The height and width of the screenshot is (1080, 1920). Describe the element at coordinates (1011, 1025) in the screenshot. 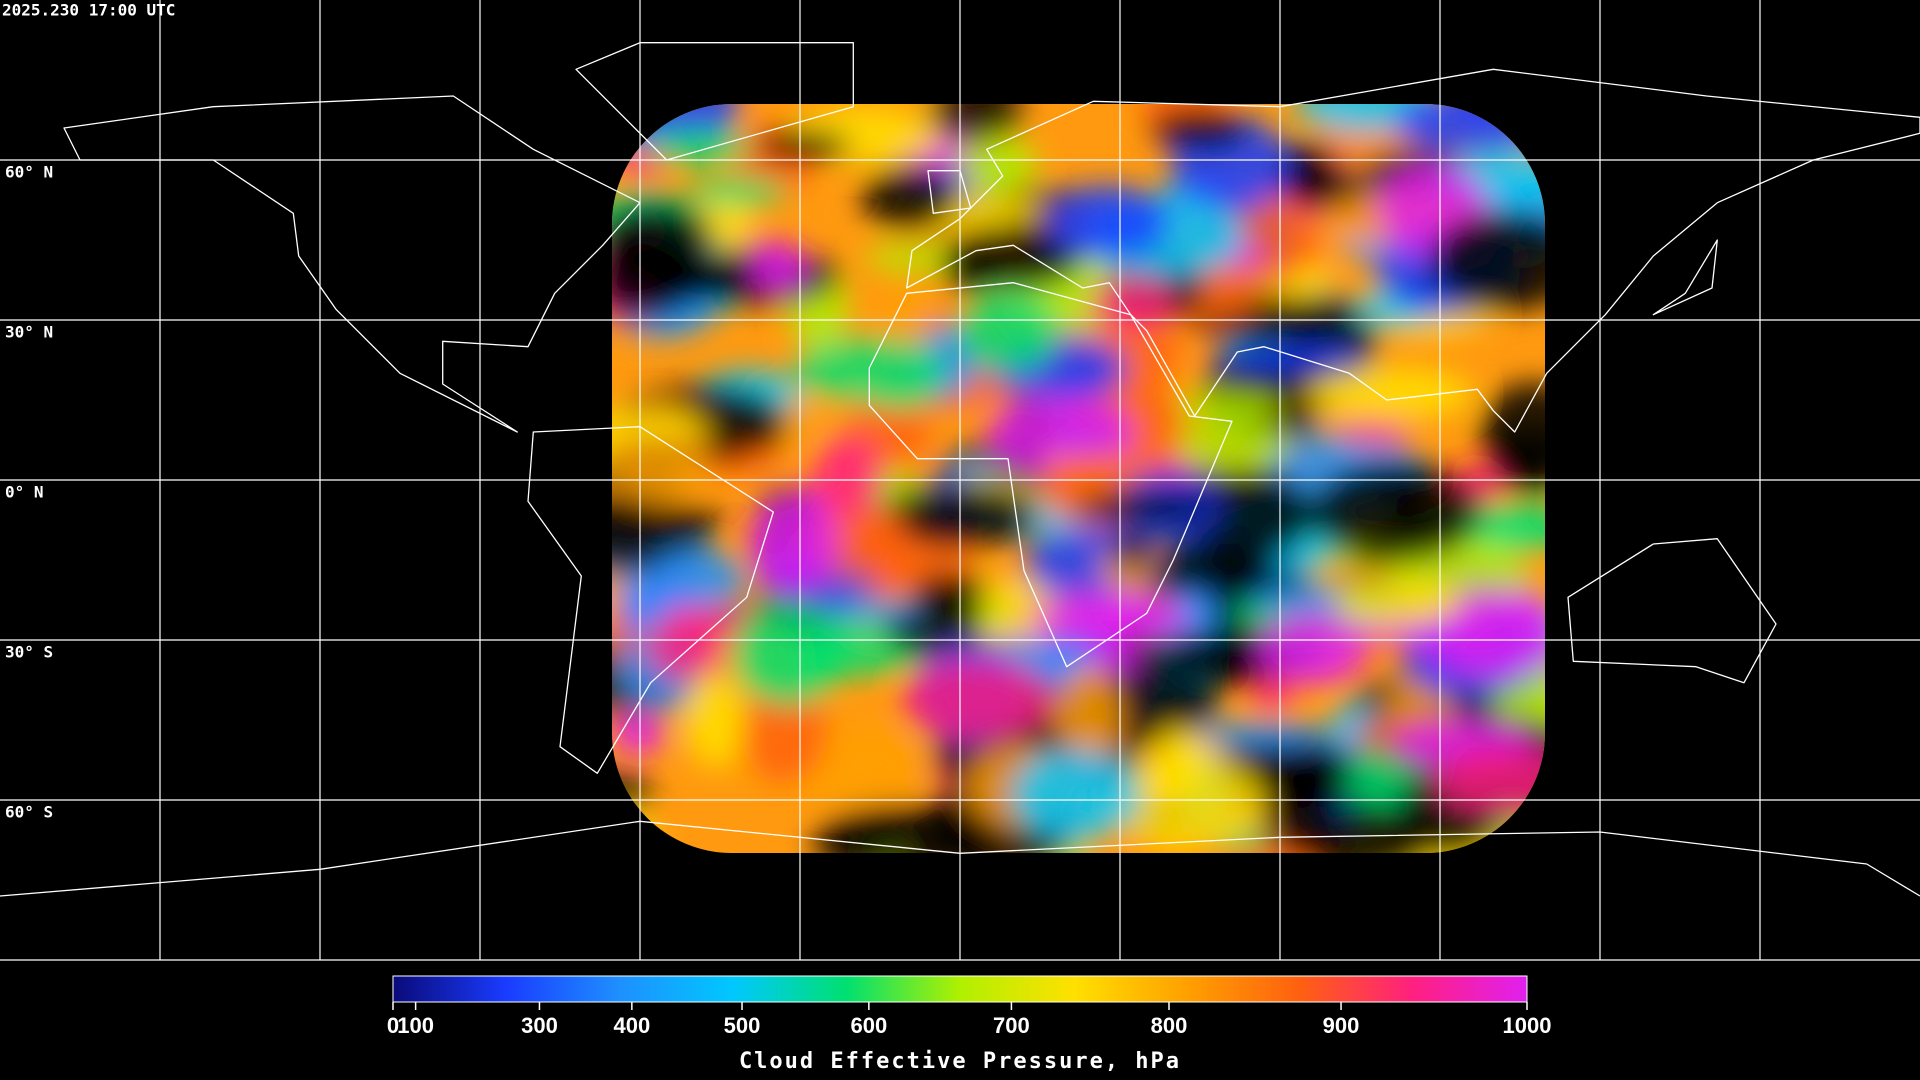

I see `colorbar-tick-label: 700` at that location.